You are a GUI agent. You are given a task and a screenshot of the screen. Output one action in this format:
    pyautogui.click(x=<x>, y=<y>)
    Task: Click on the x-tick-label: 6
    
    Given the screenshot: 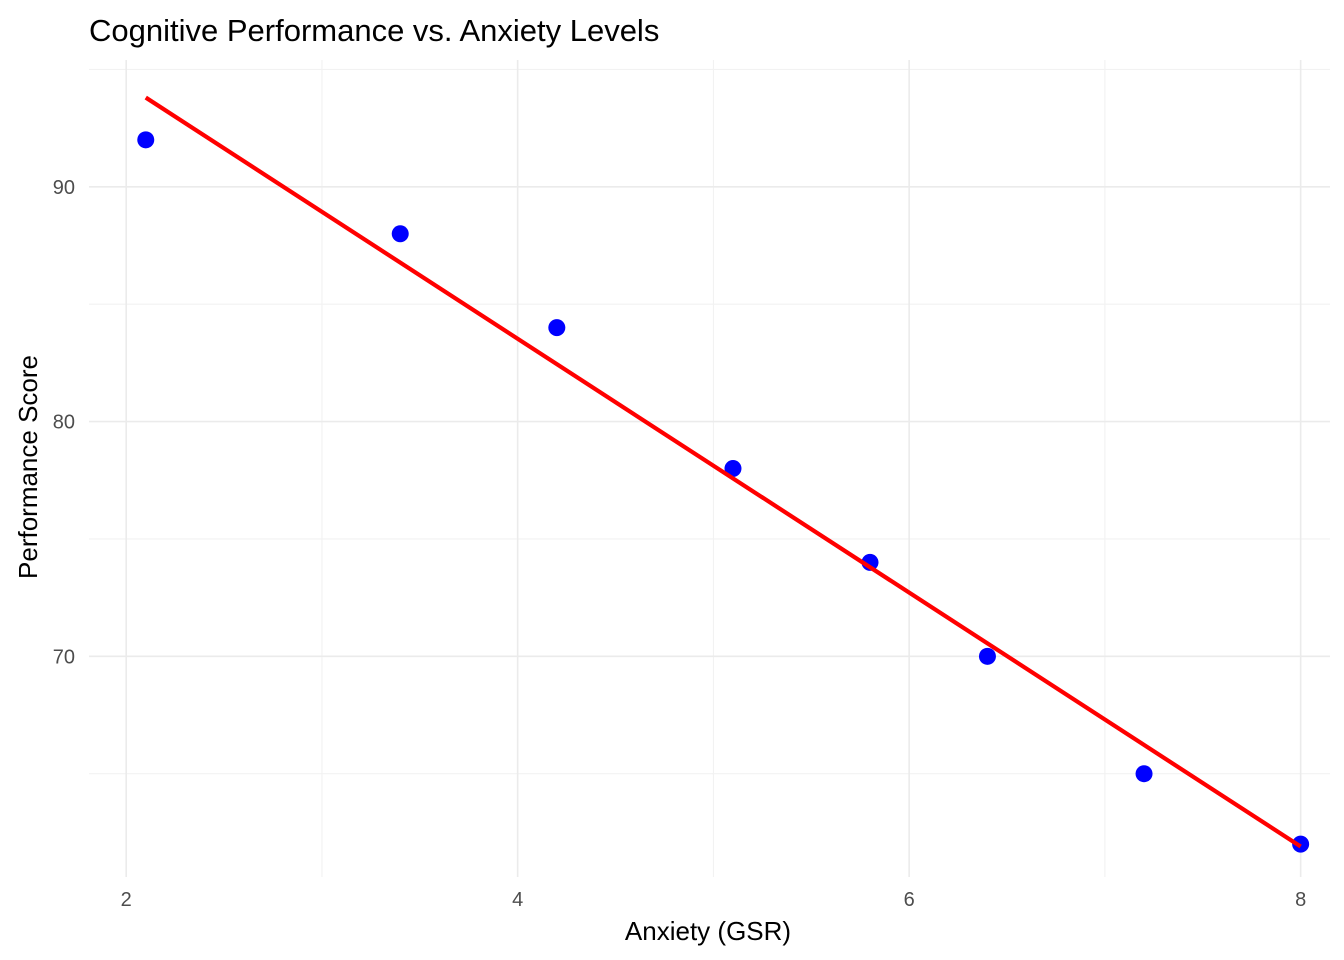 What is the action you would take?
    pyautogui.click(x=909, y=900)
    